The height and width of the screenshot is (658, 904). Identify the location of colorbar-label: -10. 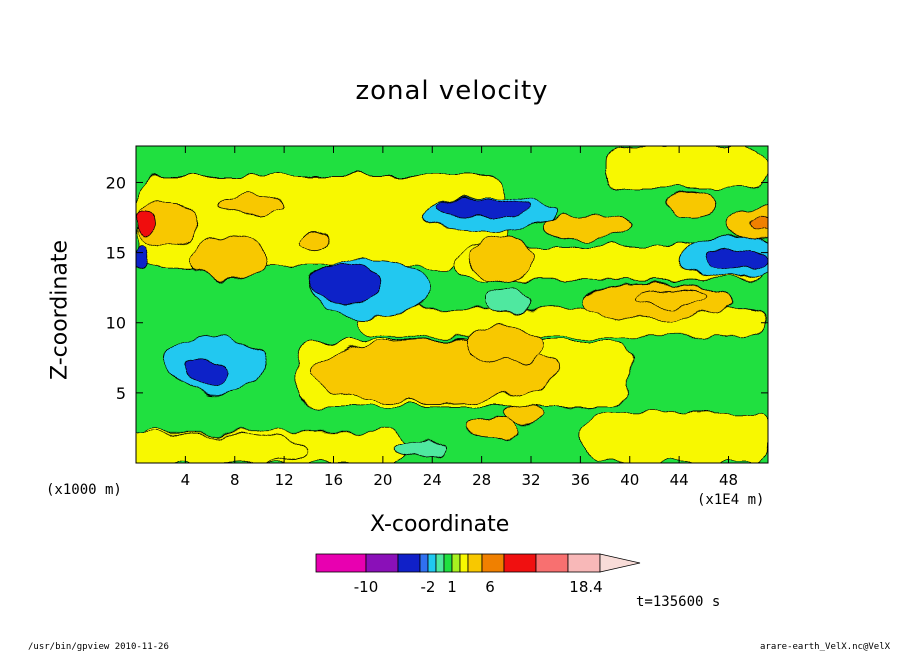
(366, 587).